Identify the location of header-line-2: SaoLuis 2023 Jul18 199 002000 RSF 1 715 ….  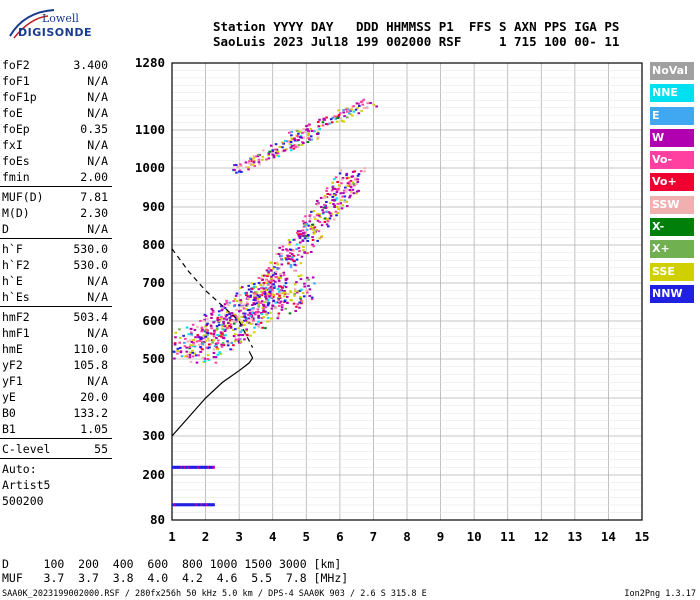
(416, 41).